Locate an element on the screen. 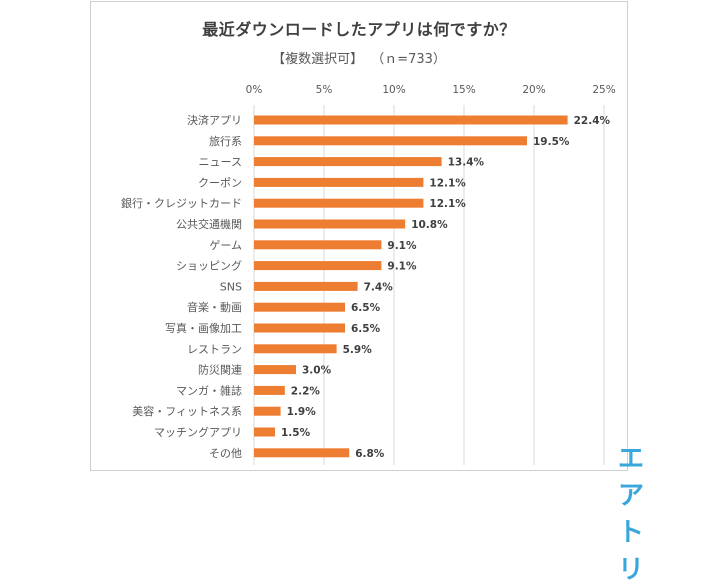  chart-title: 最近ダウンロードしたアプリは何ですか？ is located at coordinates (359, 29).